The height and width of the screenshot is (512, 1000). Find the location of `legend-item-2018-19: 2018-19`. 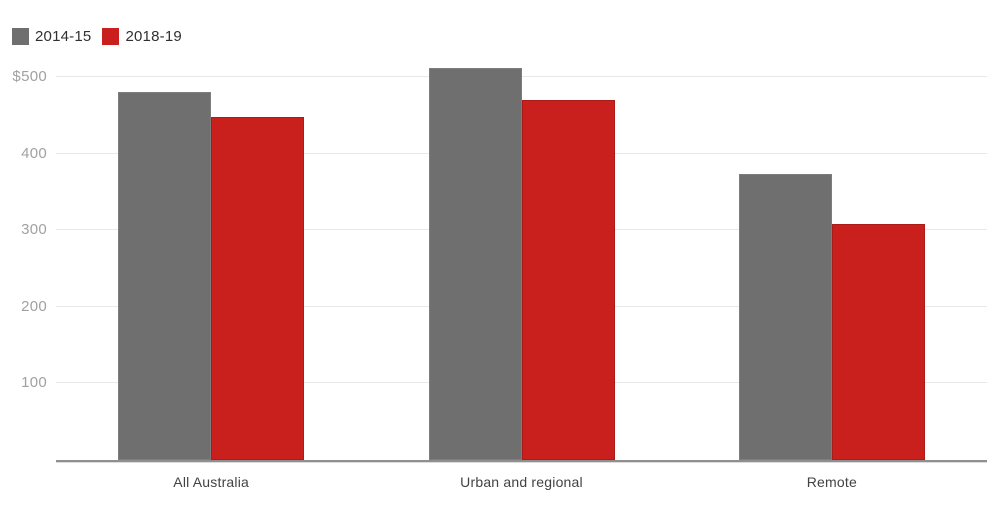

legend-item-2018-19: 2018-19 is located at coordinates (142, 36).